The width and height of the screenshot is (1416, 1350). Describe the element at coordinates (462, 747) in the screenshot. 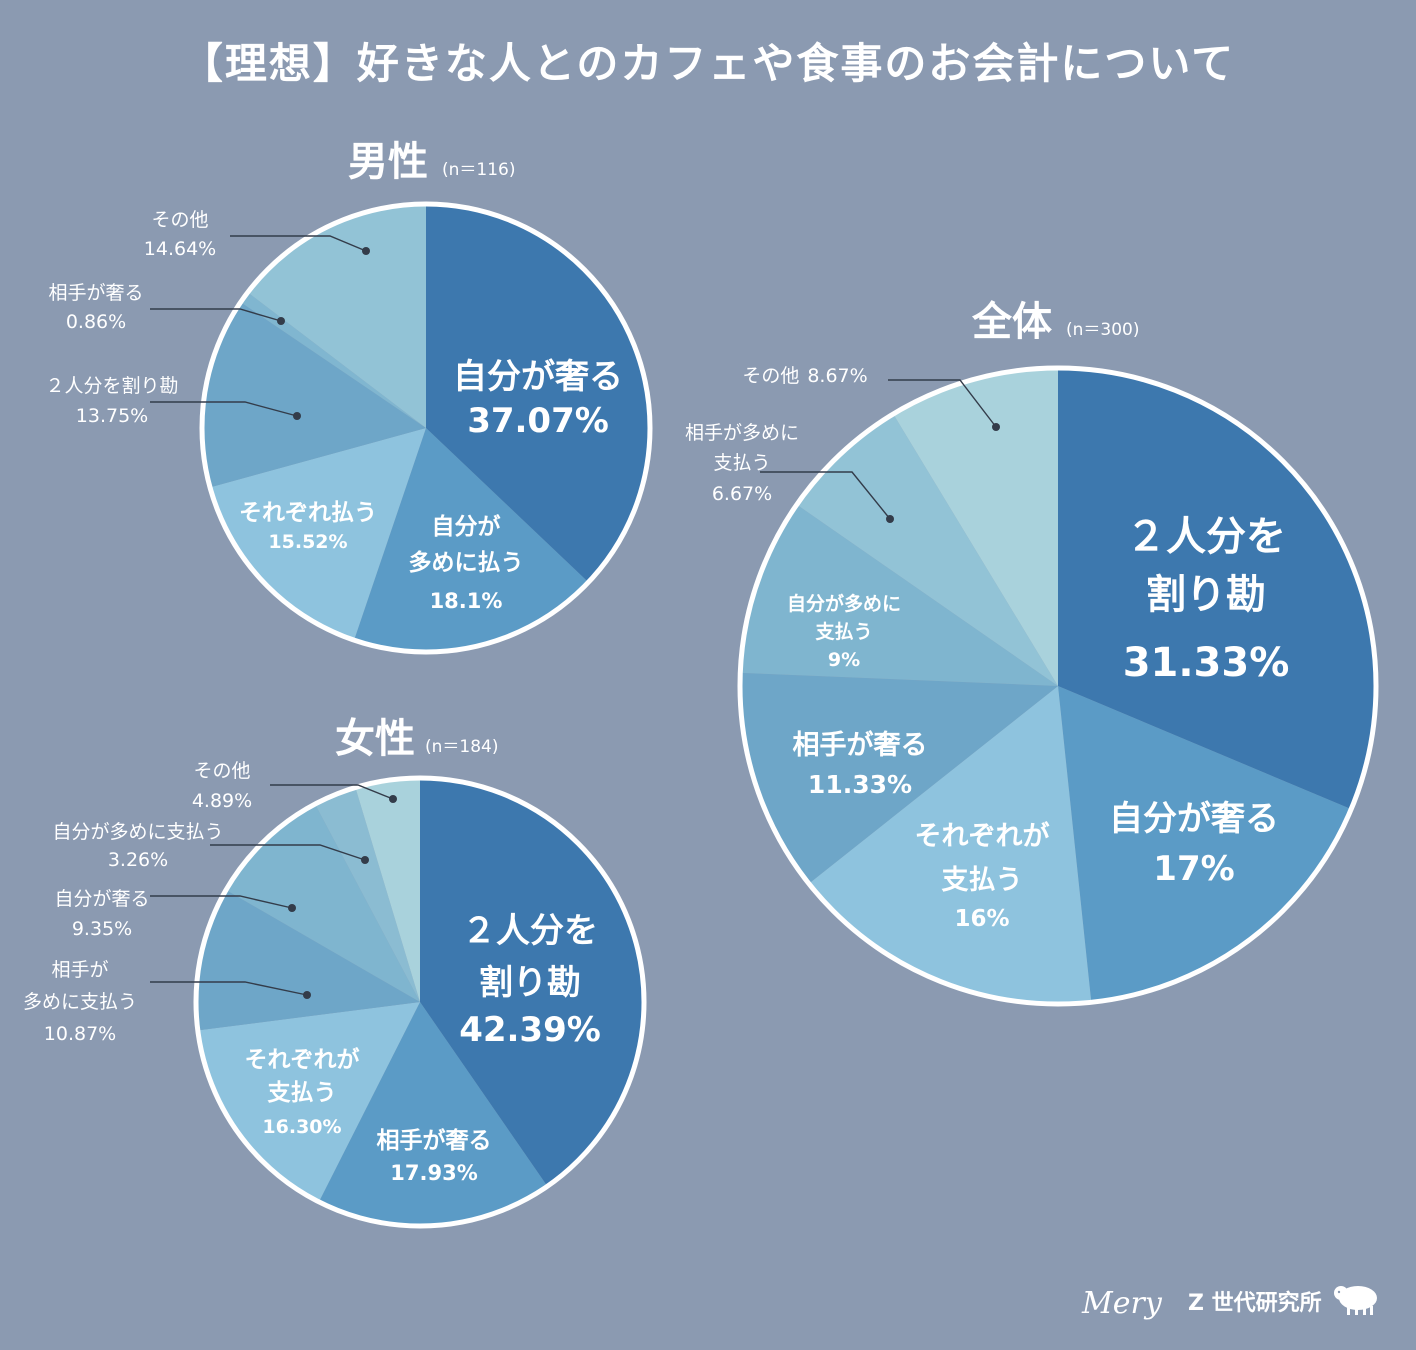

I see `sample-size: (n＝184)` at that location.